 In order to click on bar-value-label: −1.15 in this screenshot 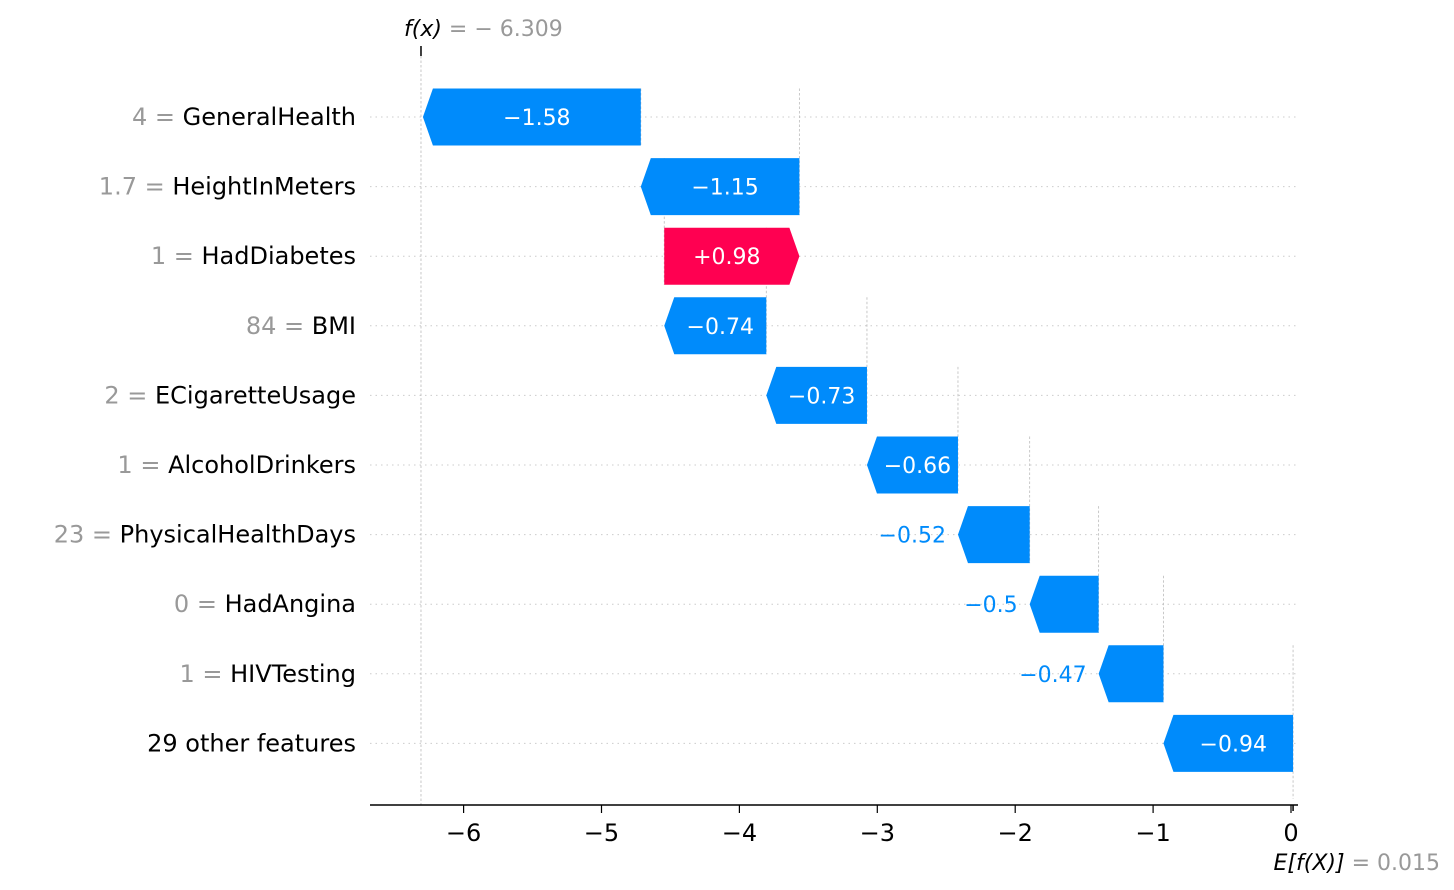, I will do `click(724, 188)`.